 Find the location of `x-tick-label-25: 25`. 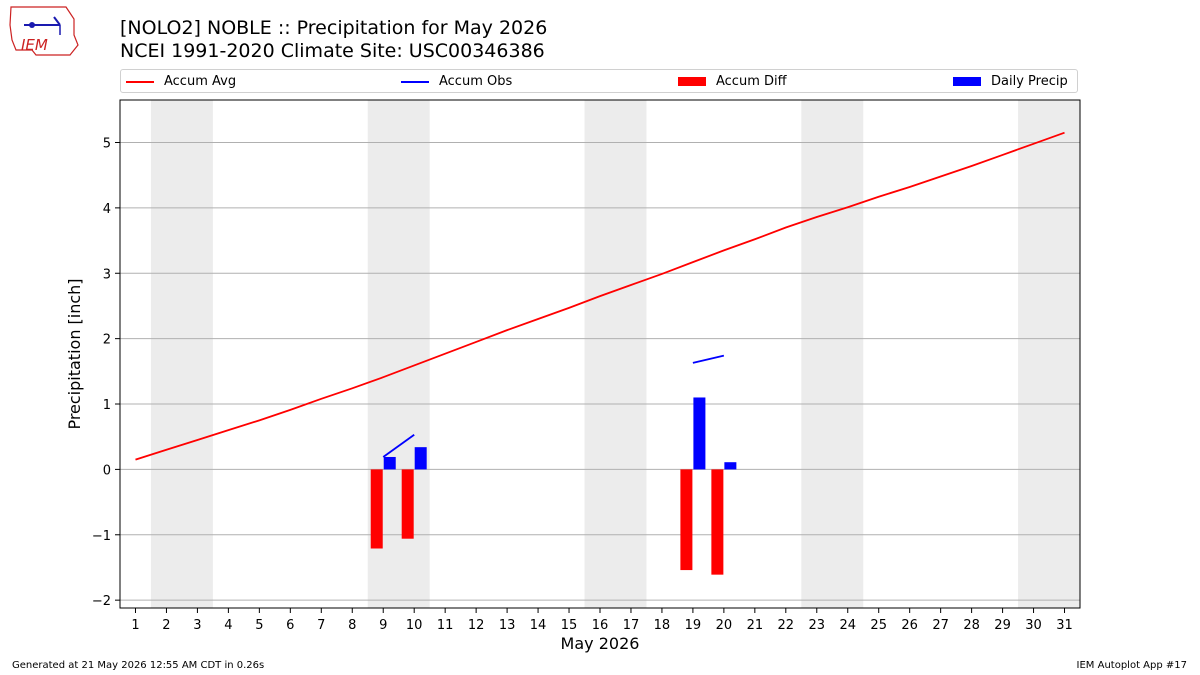

x-tick-label-25: 25 is located at coordinates (878, 625).